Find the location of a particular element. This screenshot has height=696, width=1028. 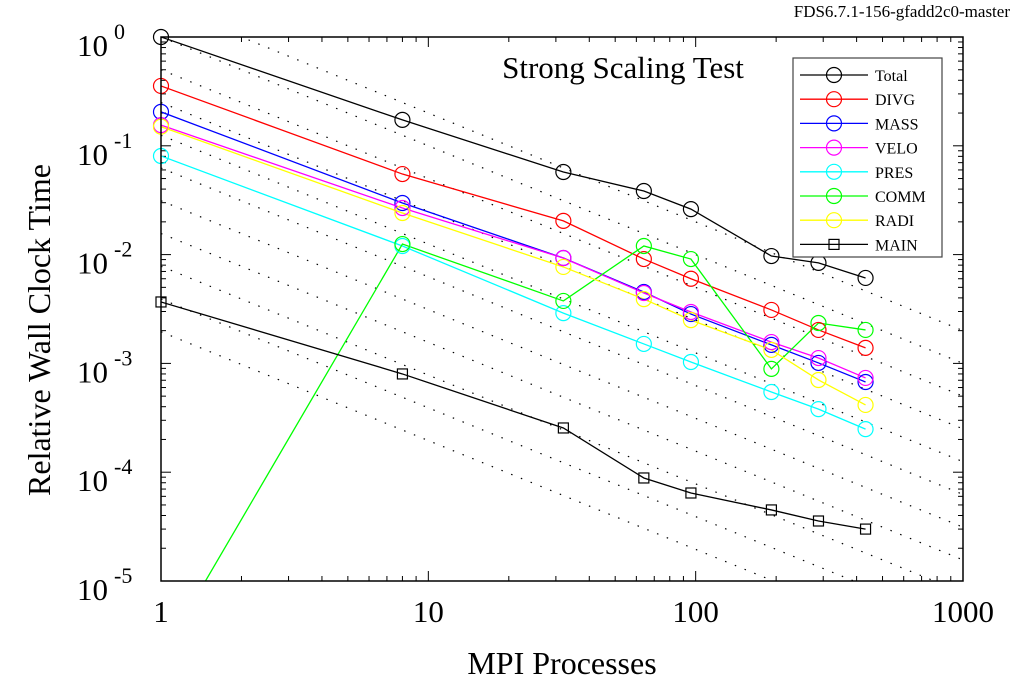

y-tick-exponent: -5 is located at coordinates (123, 575).